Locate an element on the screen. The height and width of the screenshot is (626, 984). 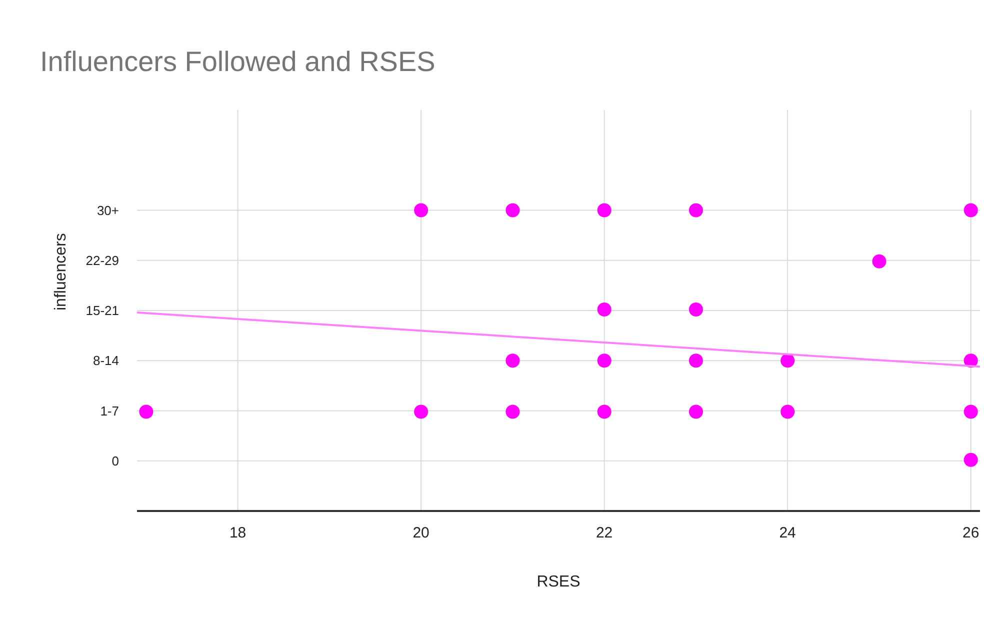
x-tick-label: 26 is located at coordinates (971, 533).